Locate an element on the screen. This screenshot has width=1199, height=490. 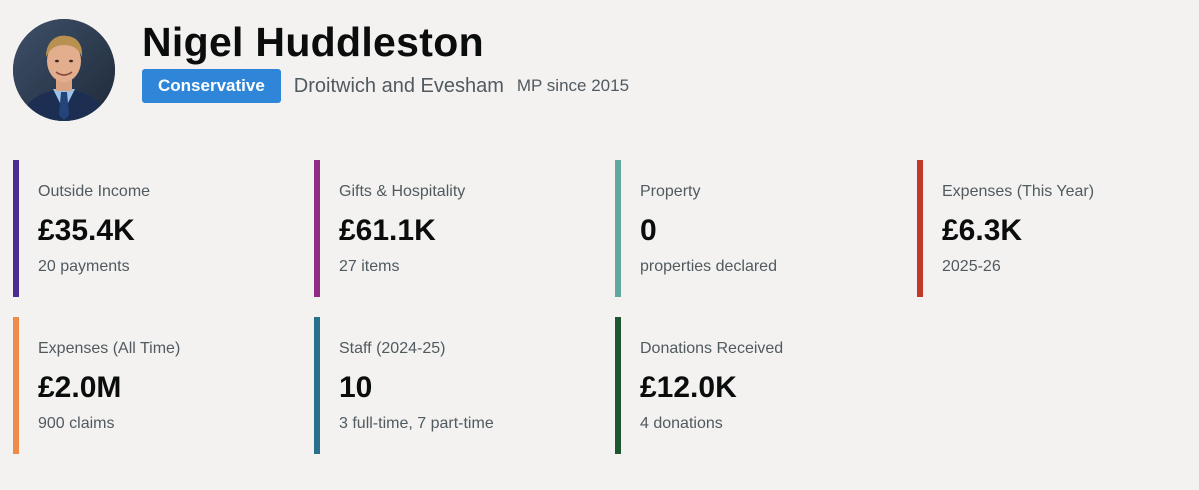
stat-card-label: Outside Income is located at coordinates (94, 191).